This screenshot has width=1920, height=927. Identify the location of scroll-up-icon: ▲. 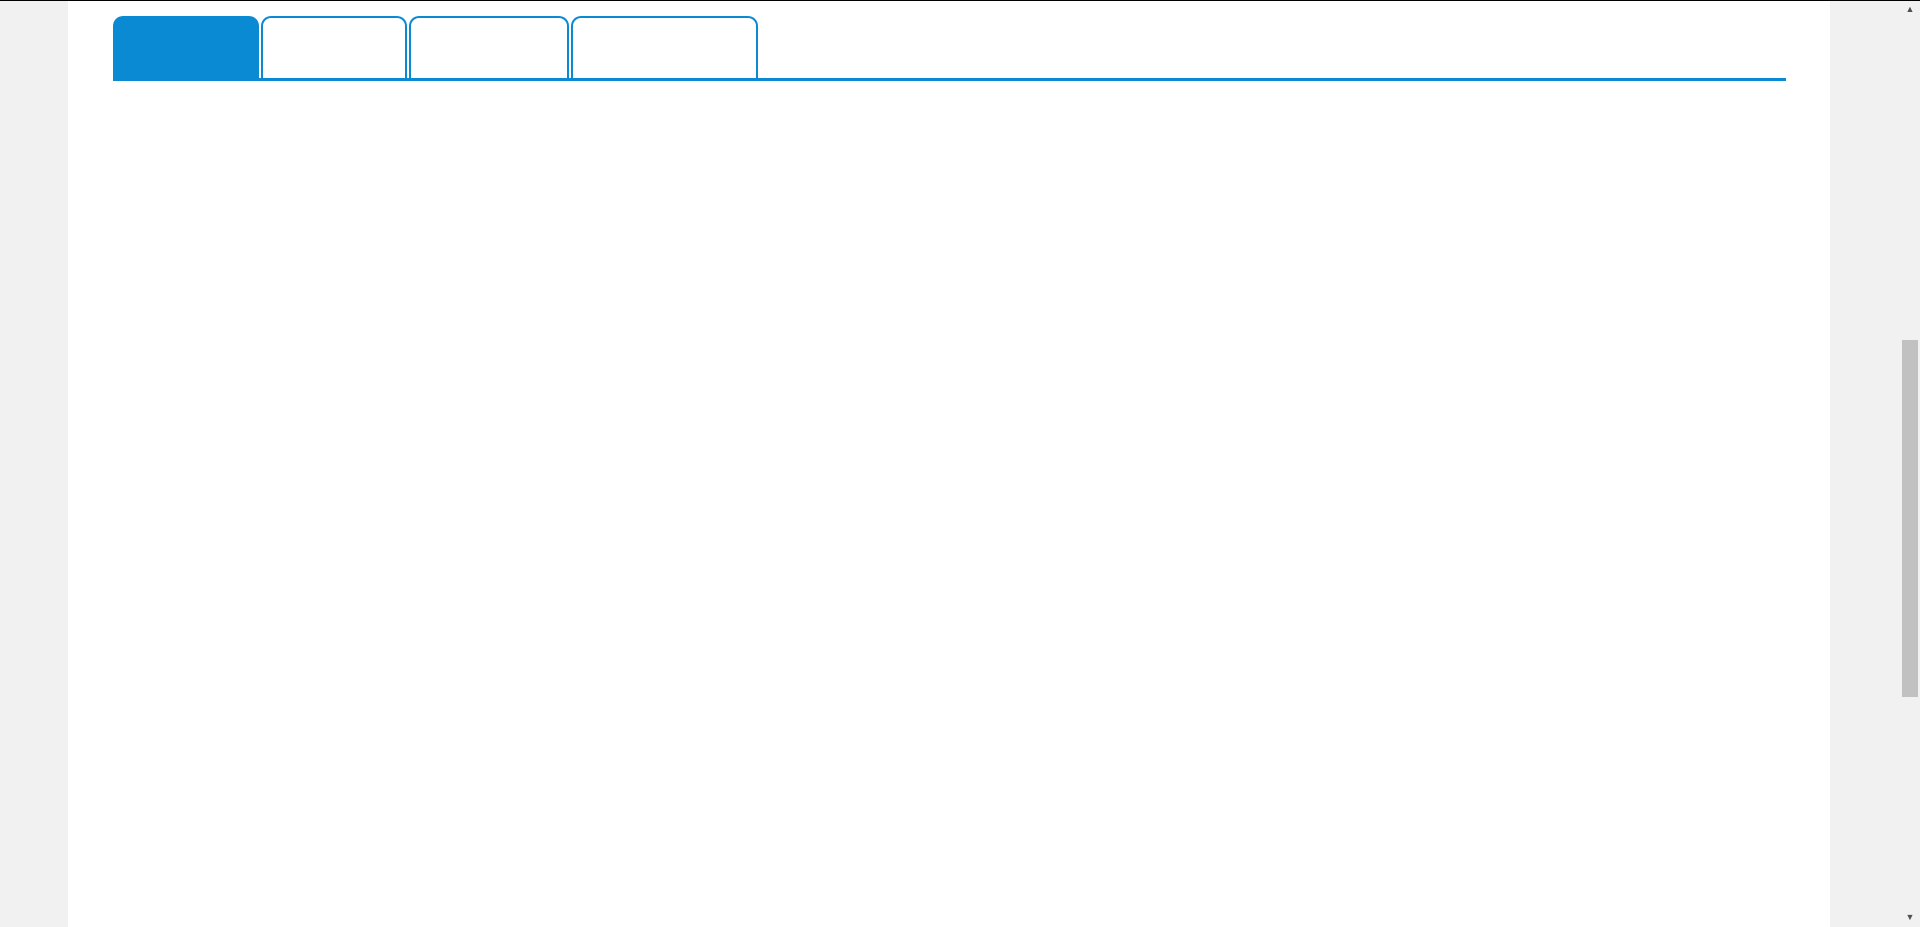
(1910, 9).